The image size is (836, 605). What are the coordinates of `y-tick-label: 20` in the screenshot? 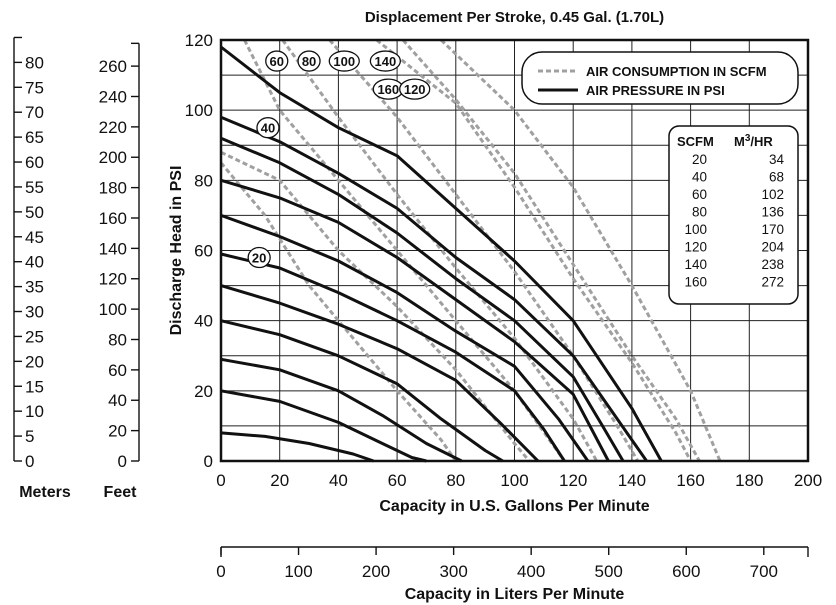 It's located at (203, 391).